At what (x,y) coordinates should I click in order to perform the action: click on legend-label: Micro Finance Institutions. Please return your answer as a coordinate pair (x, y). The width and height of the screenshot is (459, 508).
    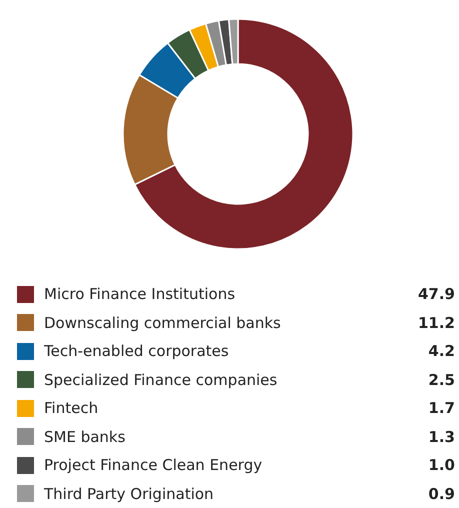
    Looking at the image, I should click on (140, 294).